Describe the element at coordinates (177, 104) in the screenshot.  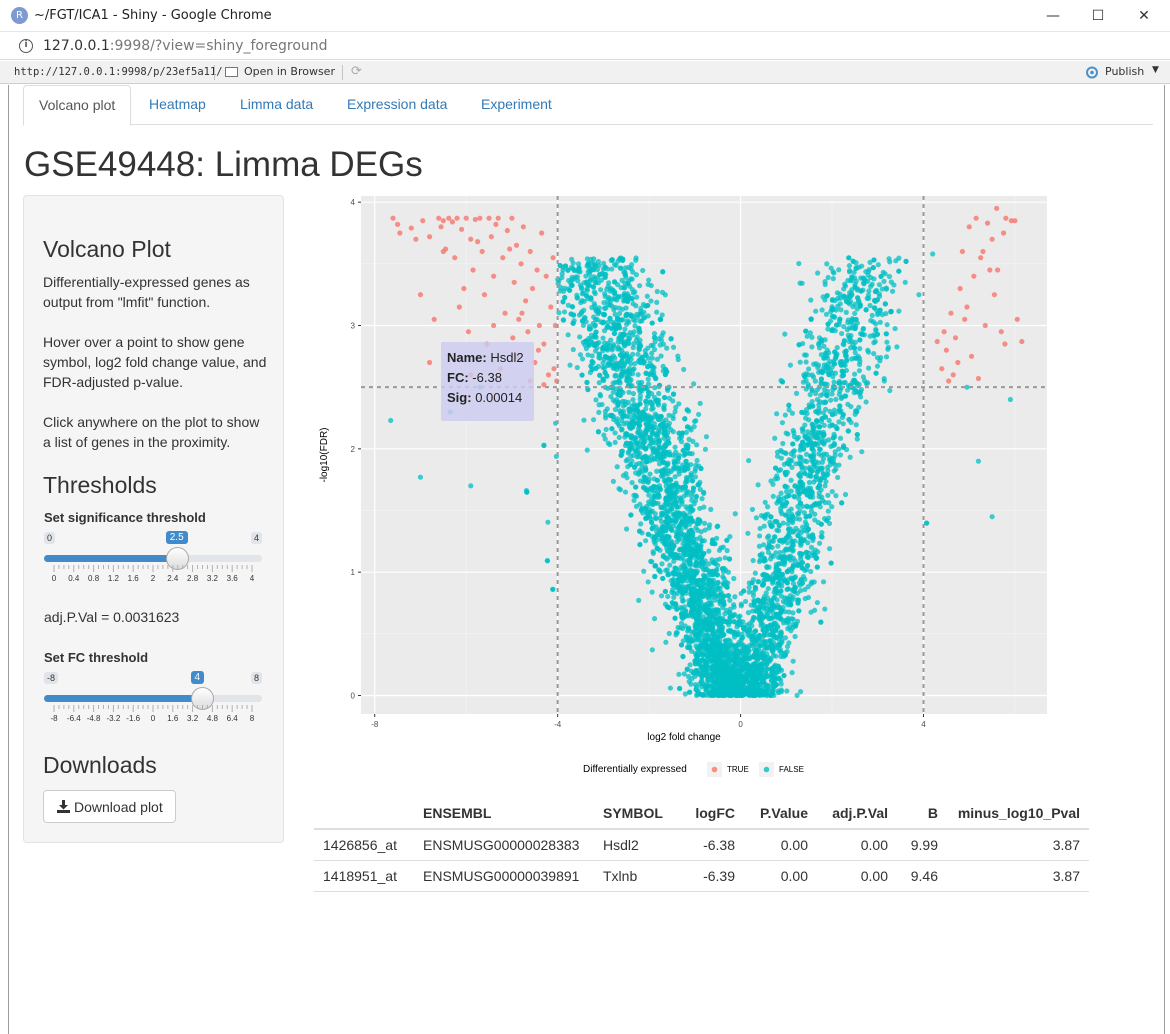
I see `tab-heatmap: Heatmap` at that location.